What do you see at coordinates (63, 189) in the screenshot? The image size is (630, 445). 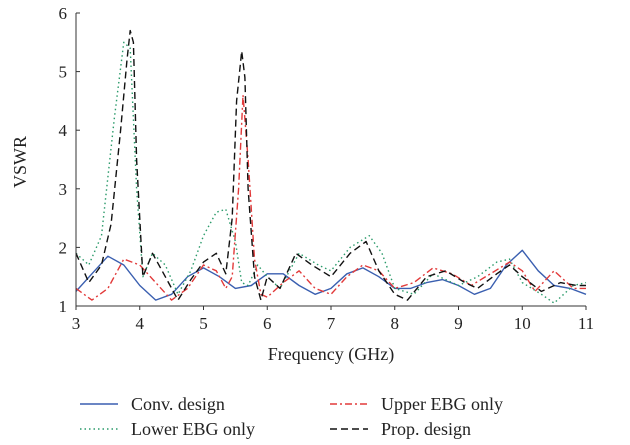 I see `y-tick-label: 3` at bounding box center [63, 189].